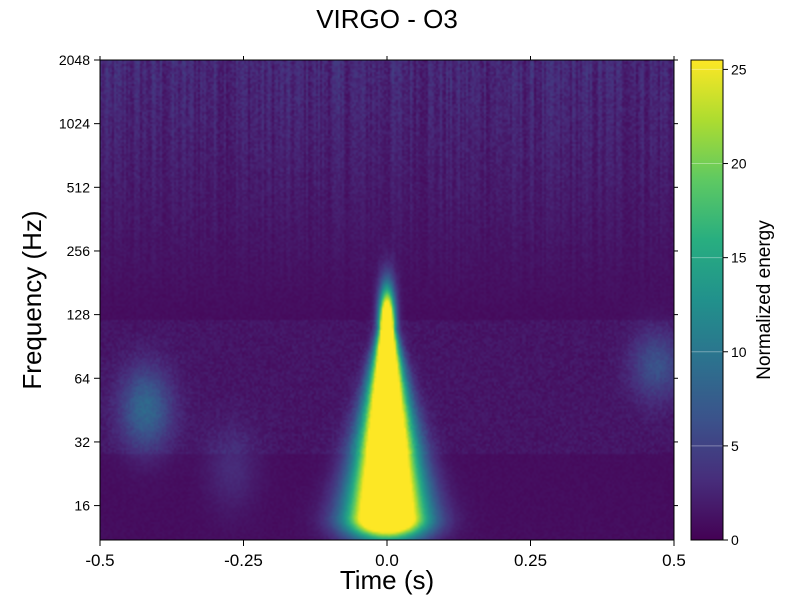 Image resolution: width=800 pixels, height=600 pixels. I want to click on x-tick-label: 0.5, so click(674, 560).